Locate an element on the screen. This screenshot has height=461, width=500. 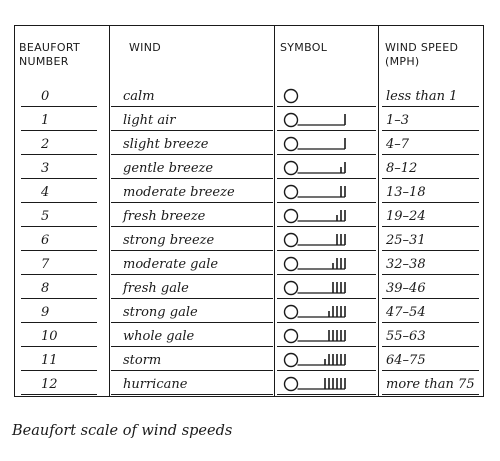
wind-speed: 64–75 is located at coordinates (430, 360).